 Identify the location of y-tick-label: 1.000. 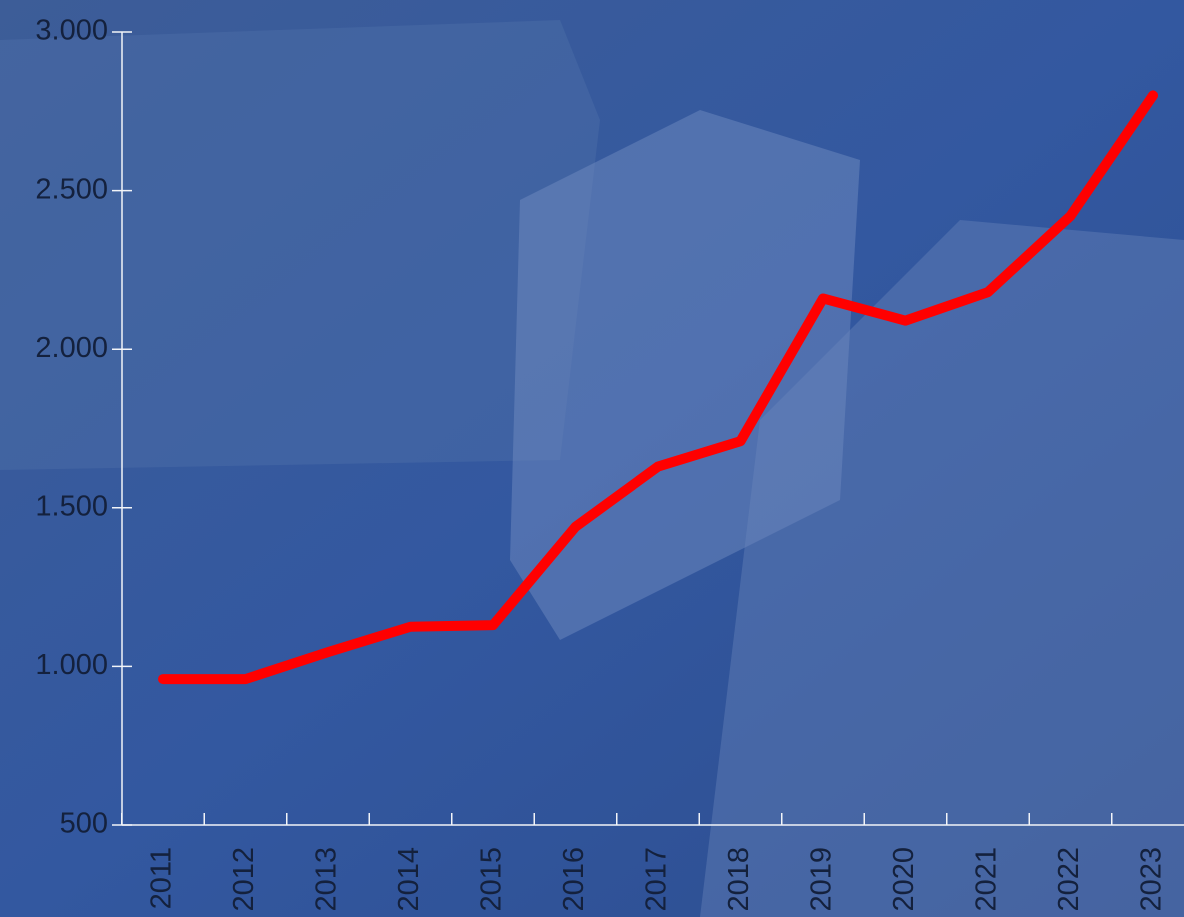
(71, 665).